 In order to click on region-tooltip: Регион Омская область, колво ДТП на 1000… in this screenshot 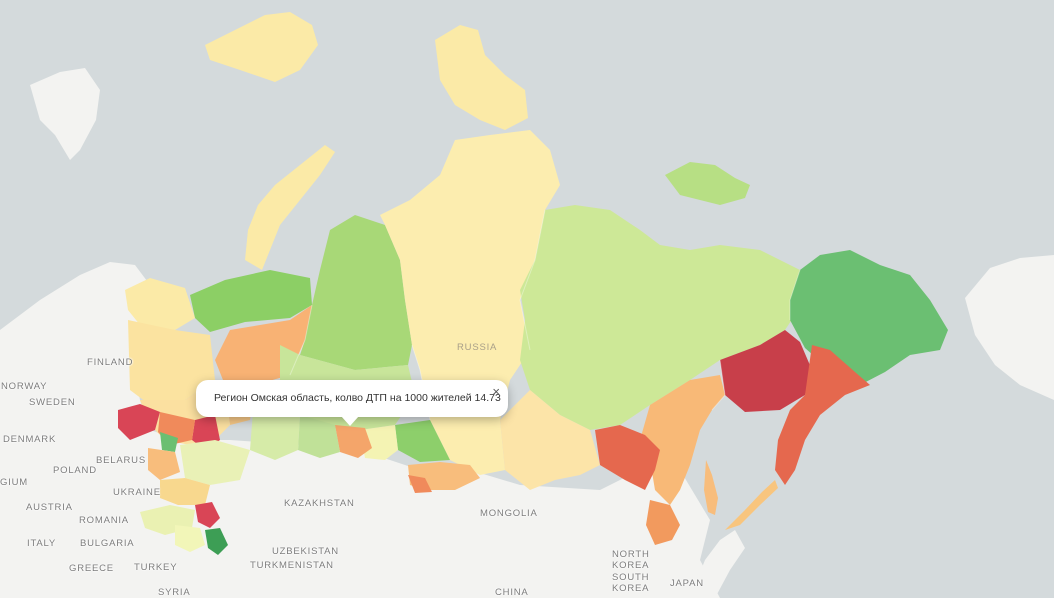, I will do `click(352, 403)`.